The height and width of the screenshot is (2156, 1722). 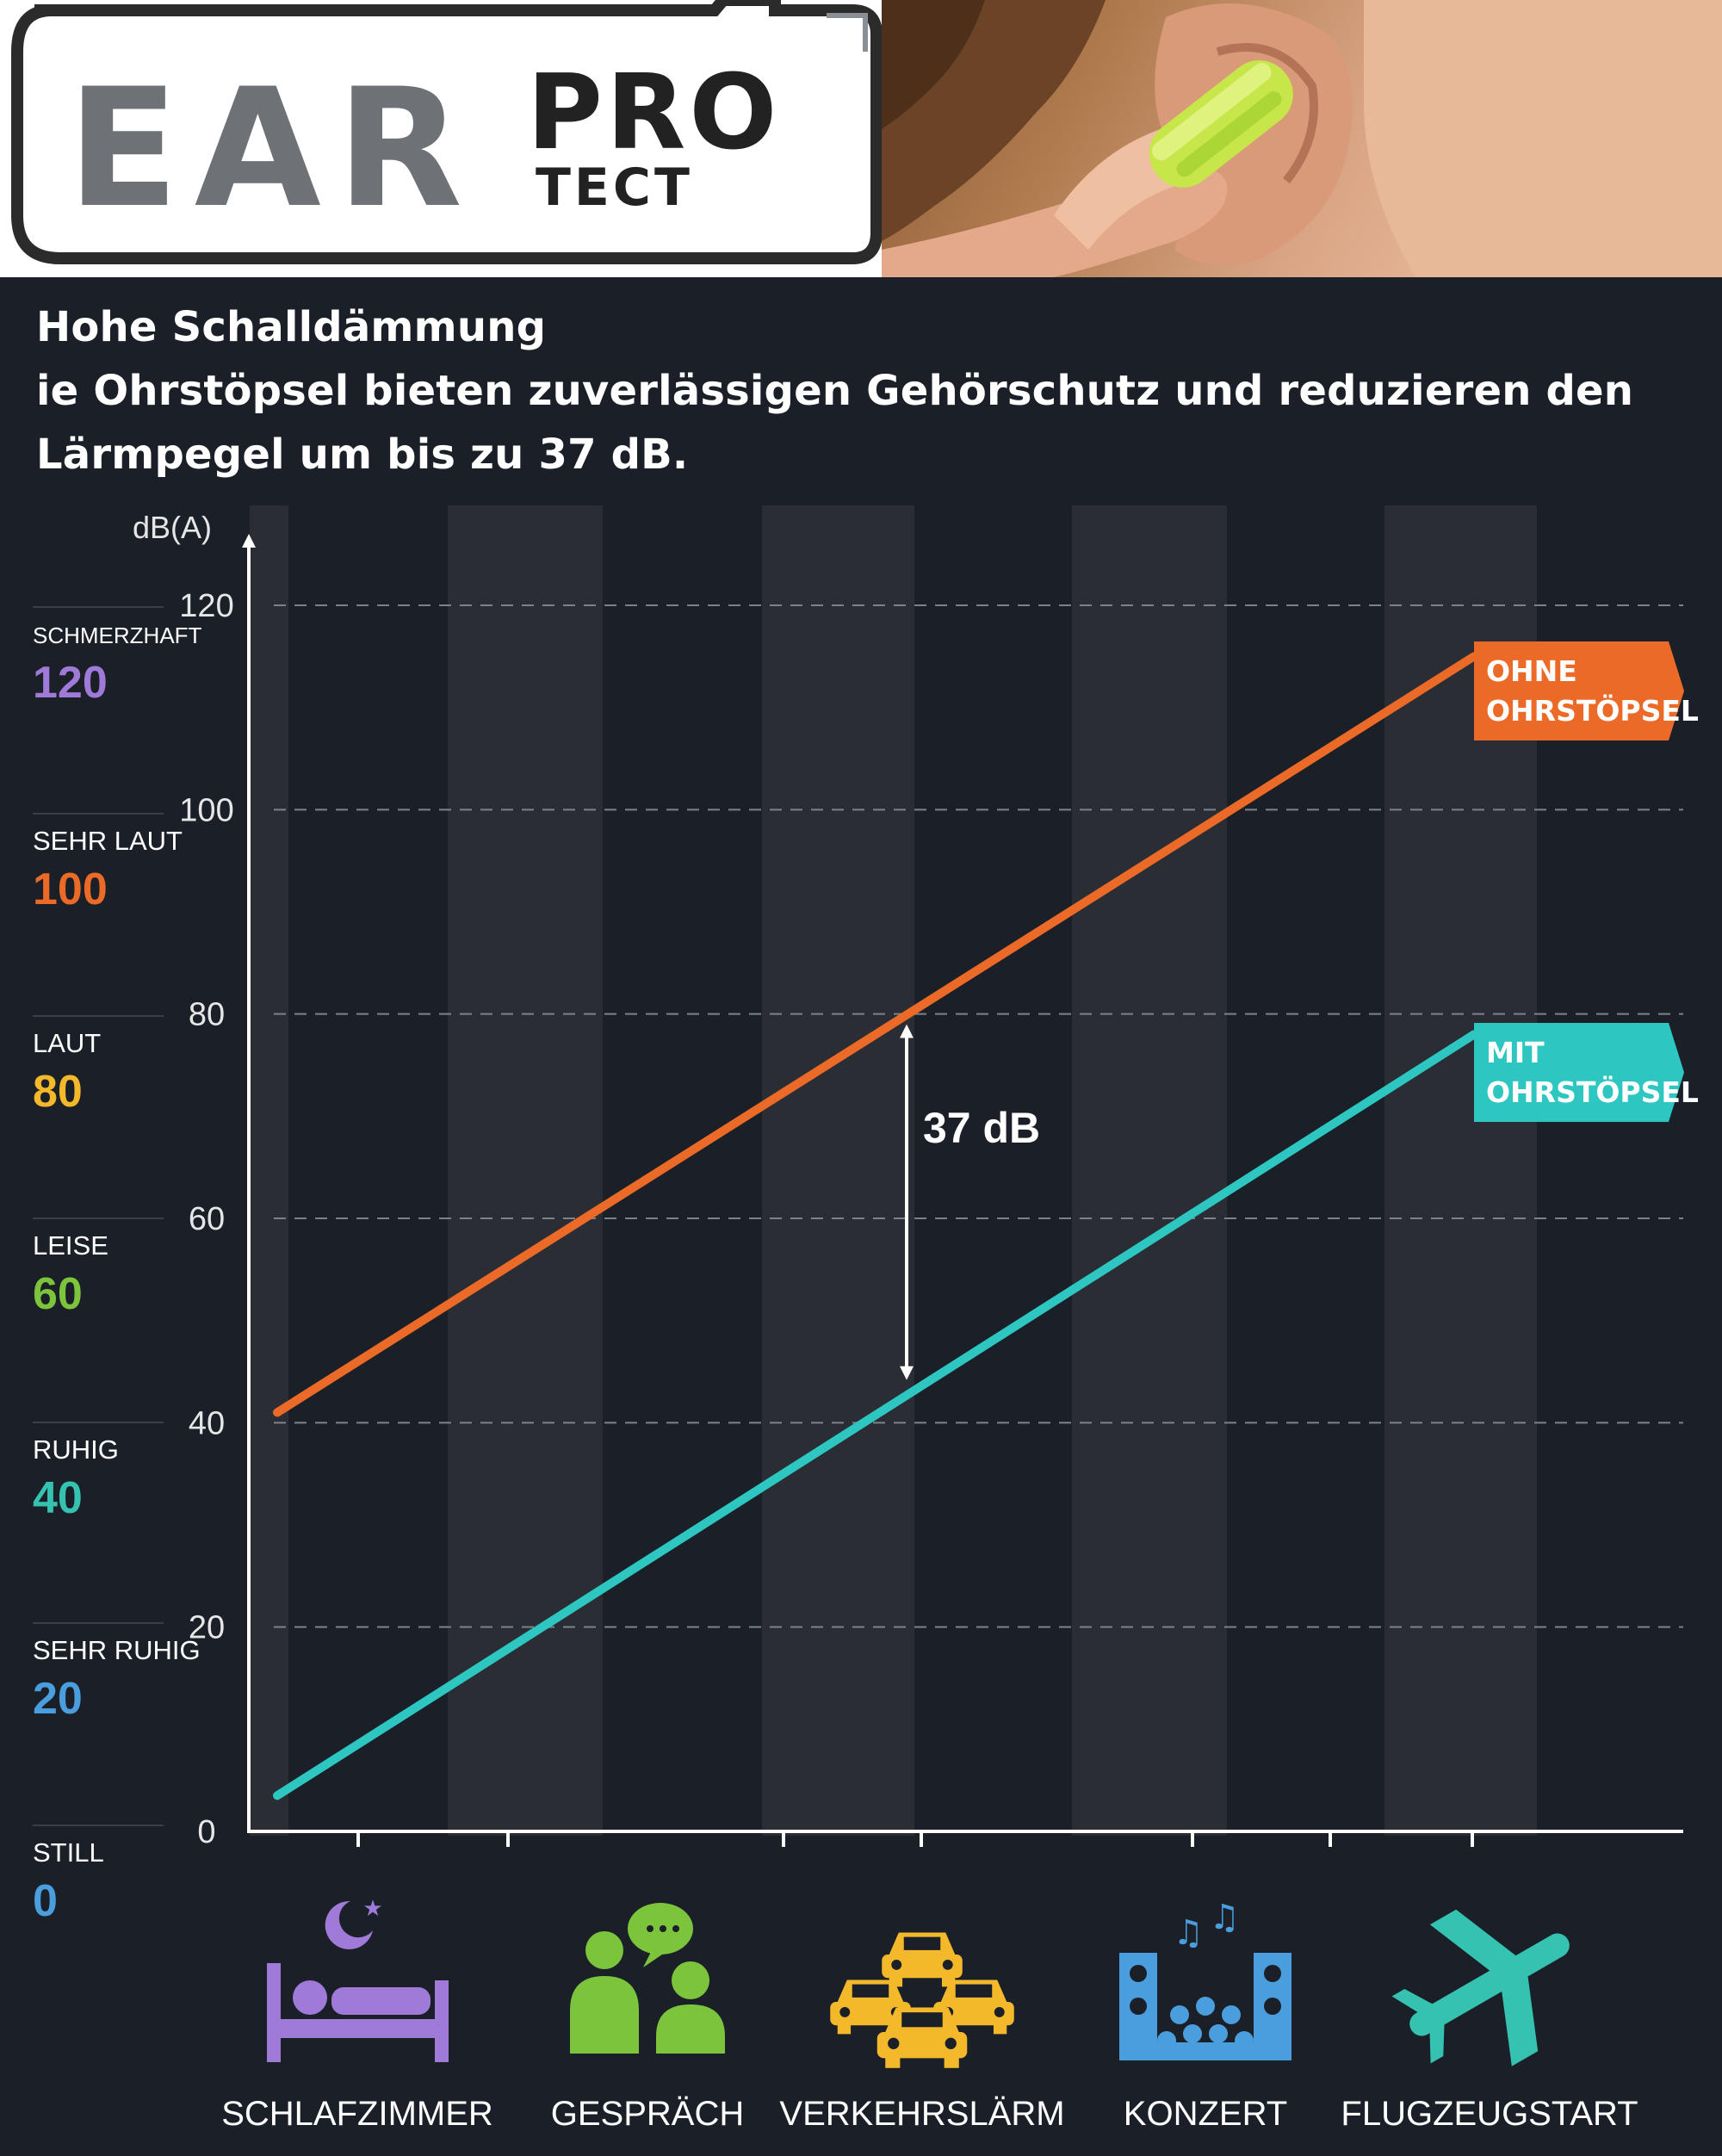 What do you see at coordinates (358, 1979) in the screenshot?
I see `bed-icon: ★` at bounding box center [358, 1979].